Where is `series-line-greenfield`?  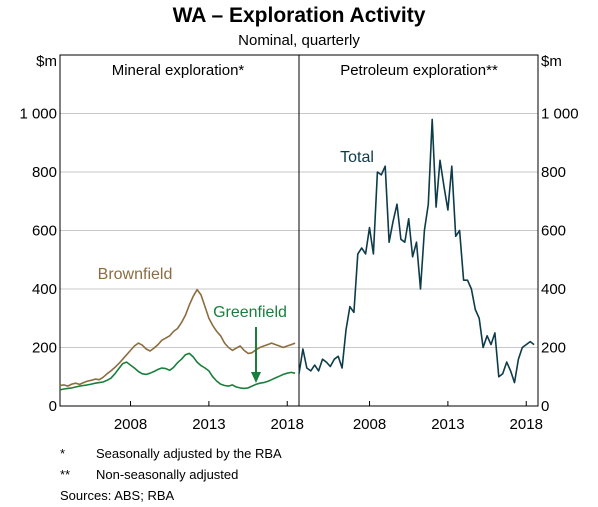
series-line-greenfield is located at coordinates (177, 371).